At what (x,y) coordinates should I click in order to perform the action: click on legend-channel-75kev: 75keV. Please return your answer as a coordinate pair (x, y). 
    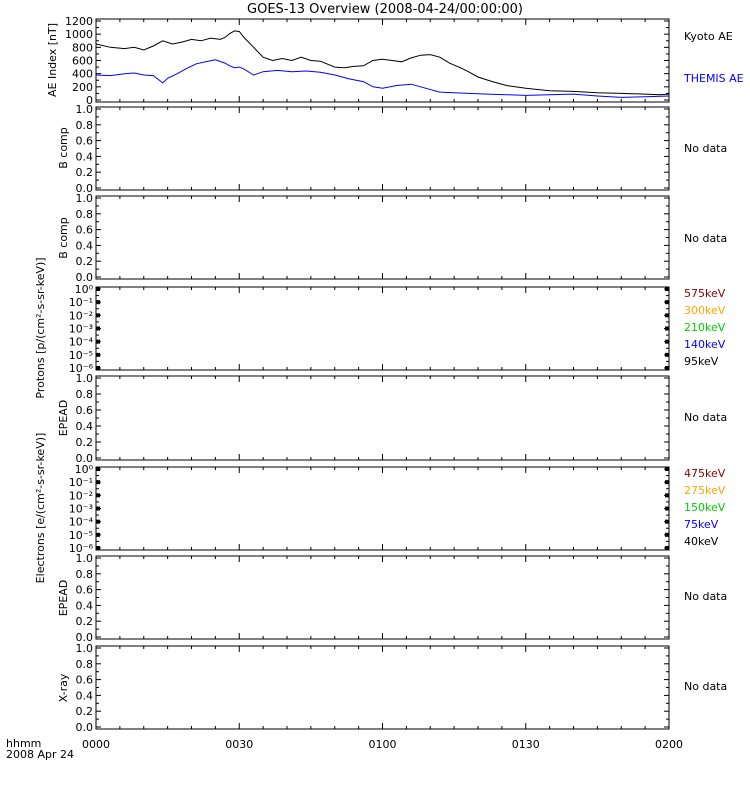
    Looking at the image, I should click on (701, 524).